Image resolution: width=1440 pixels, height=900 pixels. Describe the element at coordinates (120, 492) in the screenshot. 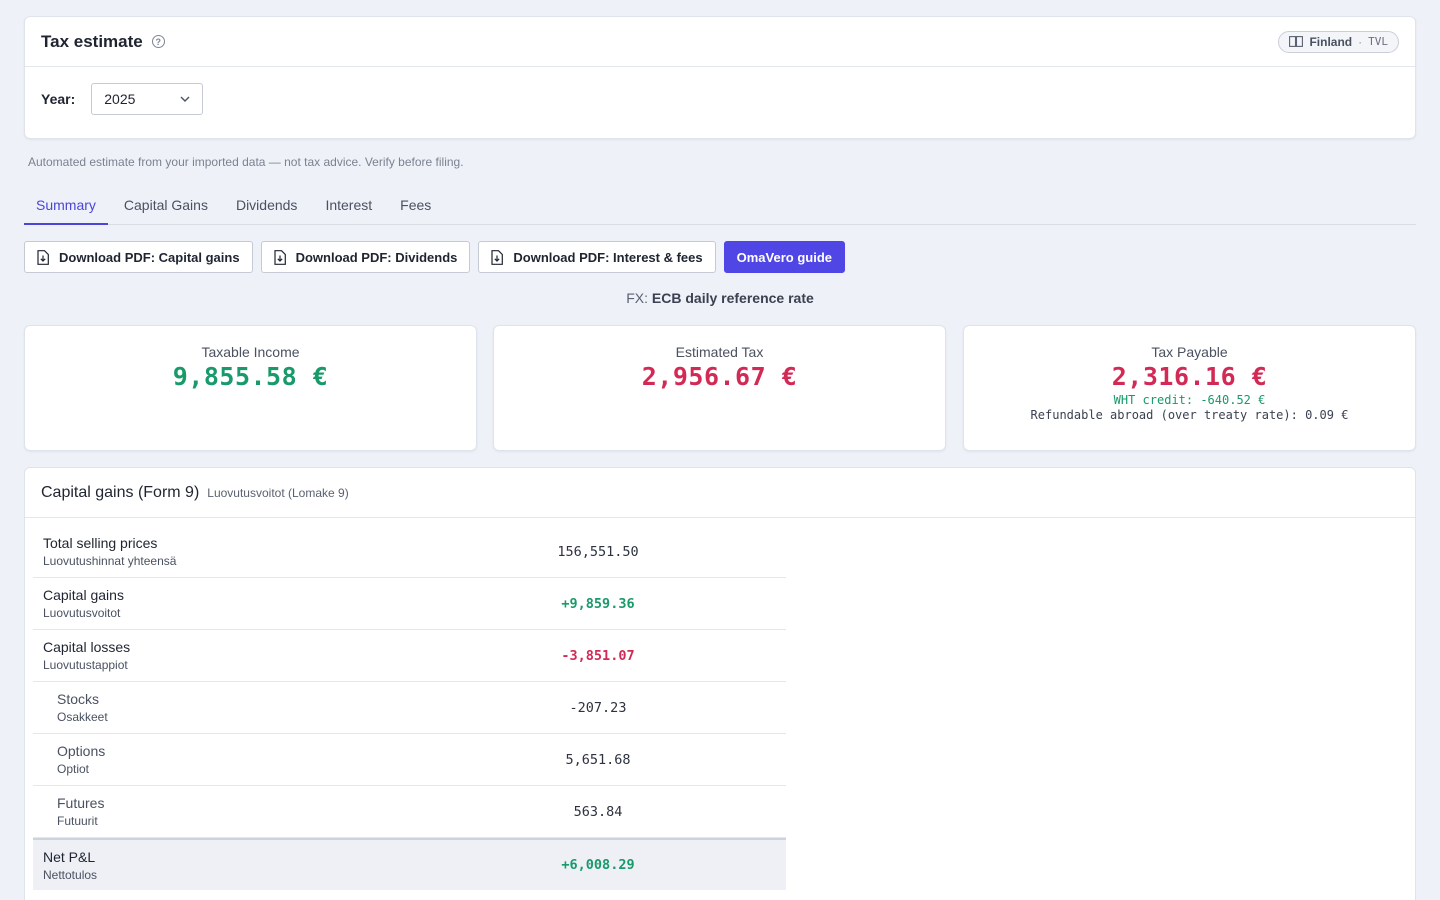

I see `capital-gains-title: Capital gains (Form 9)` at that location.